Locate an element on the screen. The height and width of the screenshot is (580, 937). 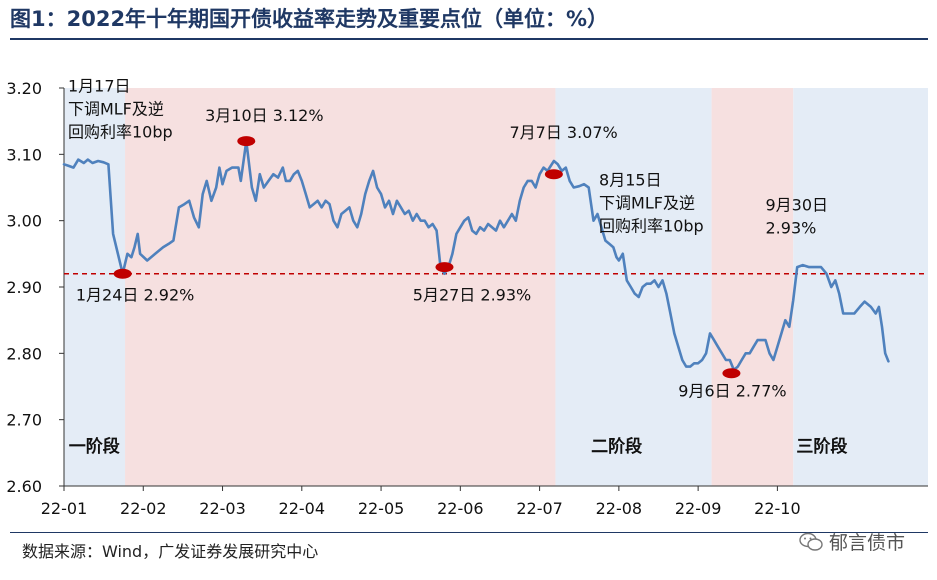
annotation-label: 8月15日下调MLF及逆回购利率10bp is located at coordinates (651, 203).